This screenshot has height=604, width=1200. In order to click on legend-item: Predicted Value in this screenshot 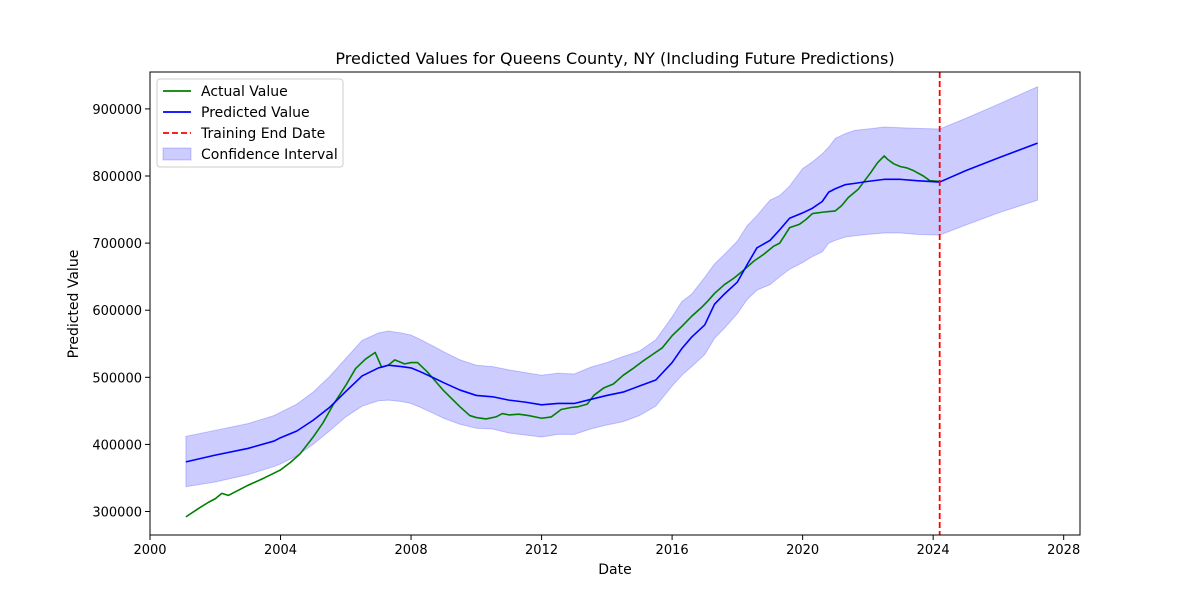, I will do `click(236, 113)`.